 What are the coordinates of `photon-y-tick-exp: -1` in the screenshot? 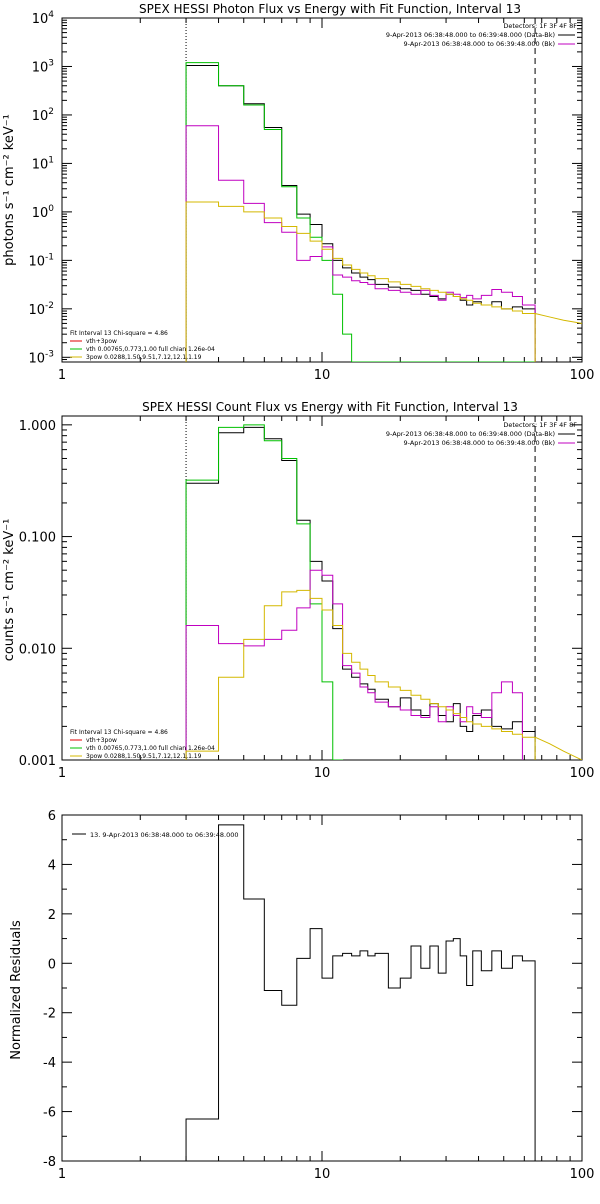 It's located at (49, 257).